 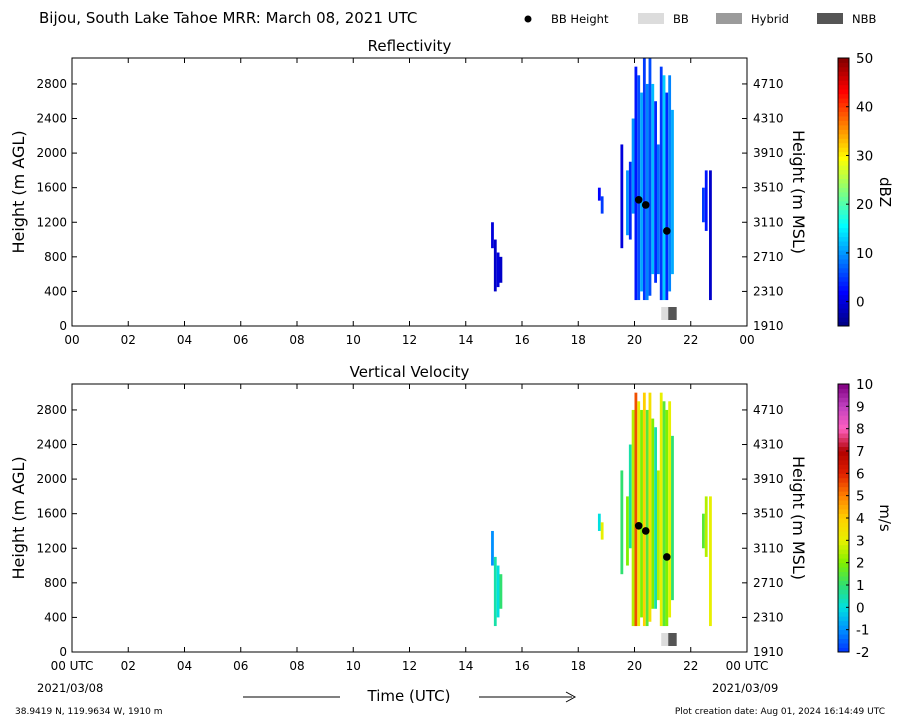 What do you see at coordinates (51, 548) in the screenshot?
I see `y-tick-label: 1200` at bounding box center [51, 548].